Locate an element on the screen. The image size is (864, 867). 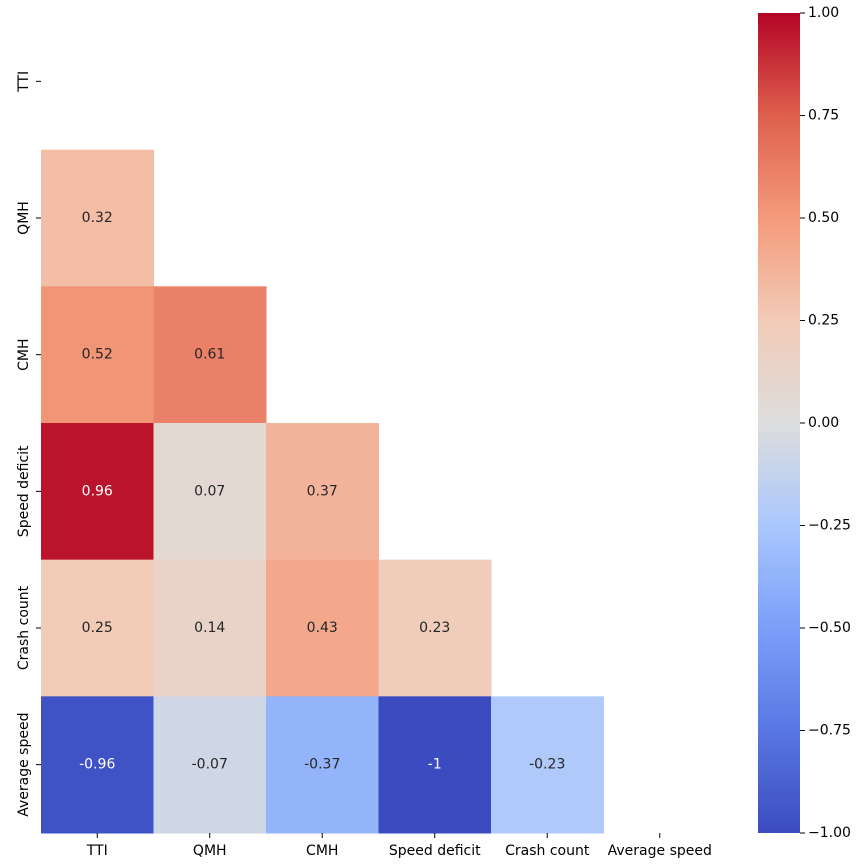
cell-label: -1 is located at coordinates (435, 765).